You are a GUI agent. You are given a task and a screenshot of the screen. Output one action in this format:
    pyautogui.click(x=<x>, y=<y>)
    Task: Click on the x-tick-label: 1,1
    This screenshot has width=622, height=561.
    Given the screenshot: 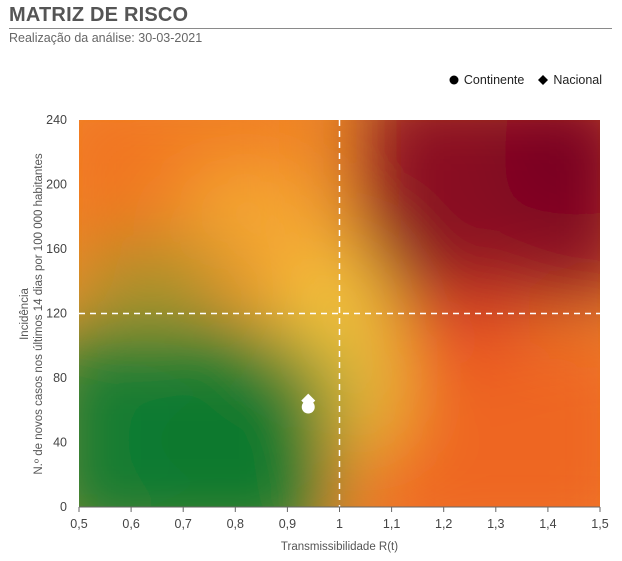 What is the action you would take?
    pyautogui.click(x=391, y=524)
    